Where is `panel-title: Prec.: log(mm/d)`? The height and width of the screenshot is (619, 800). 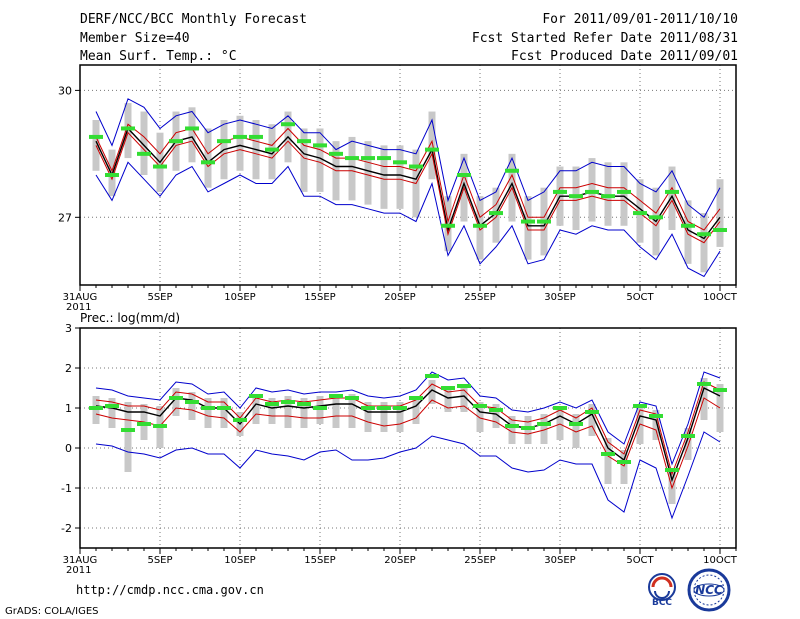
panel-title: Prec.: log(mm/d) is located at coordinates (130, 318).